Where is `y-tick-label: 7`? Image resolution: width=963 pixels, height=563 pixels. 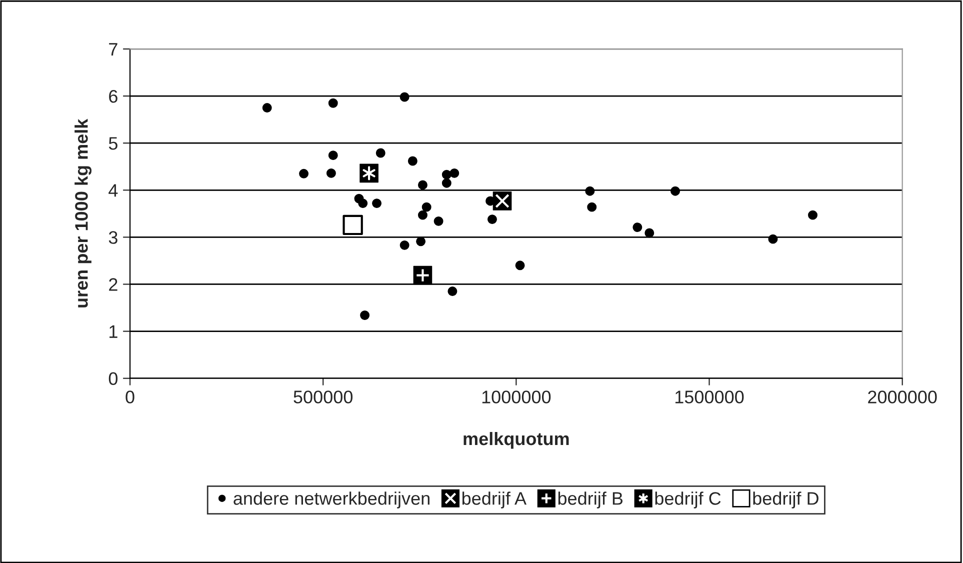 y-tick-label: 7 is located at coordinates (113, 49).